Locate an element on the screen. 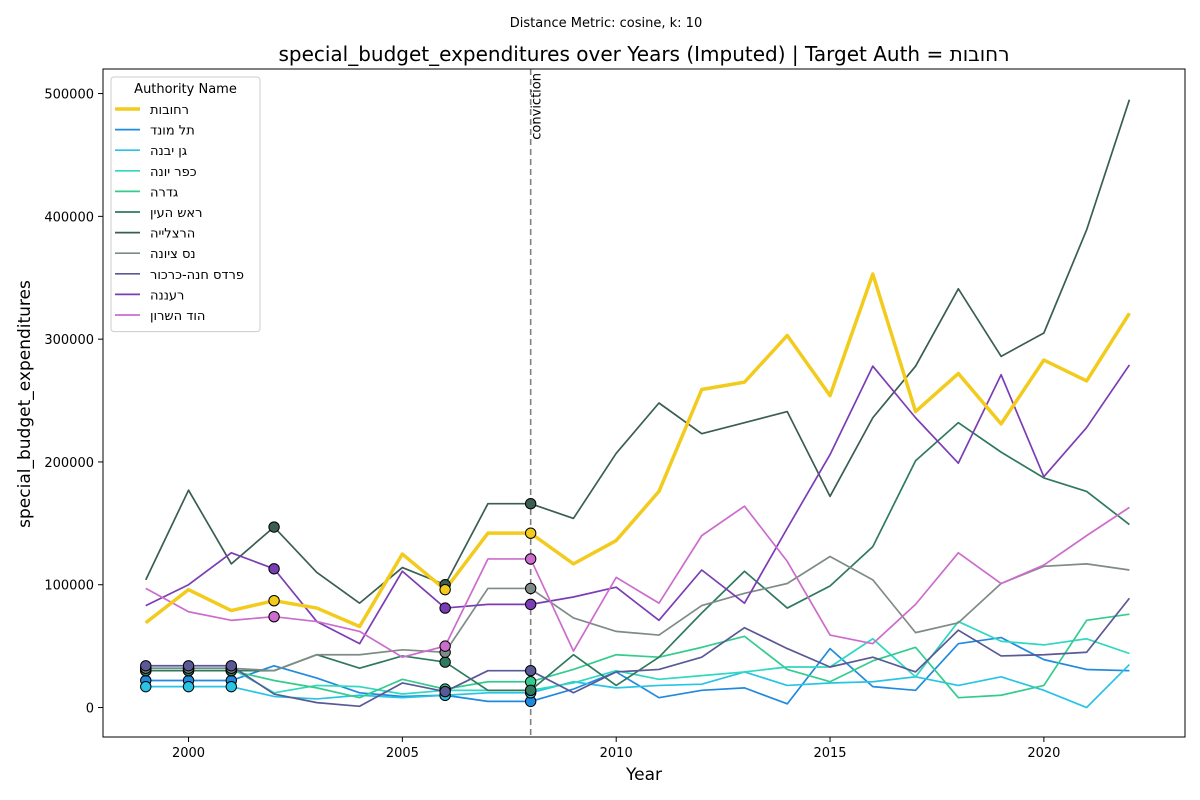 The height and width of the screenshot is (800, 1200). legend-label: רעננה is located at coordinates (167, 295).